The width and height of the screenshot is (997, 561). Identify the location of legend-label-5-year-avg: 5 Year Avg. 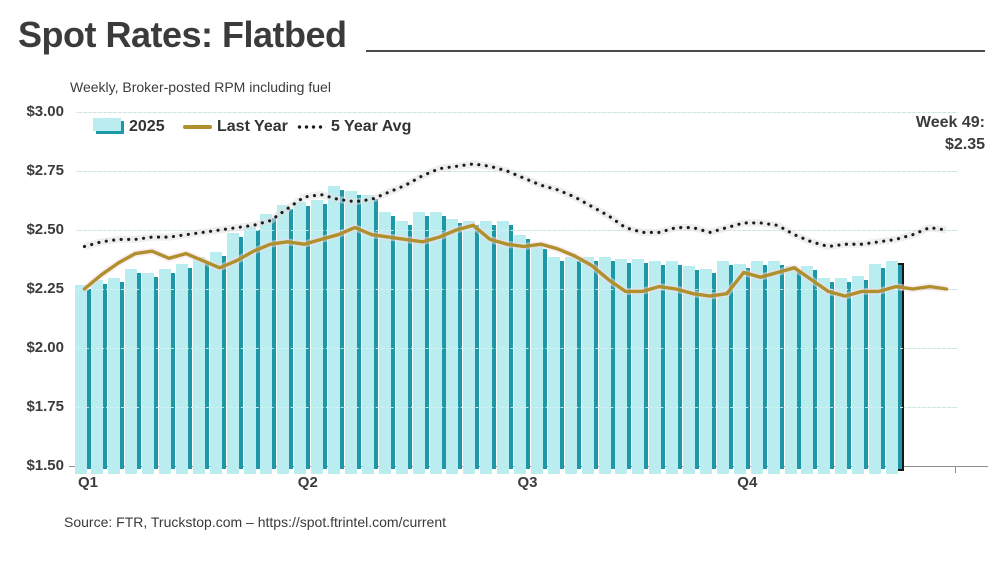
(371, 126).